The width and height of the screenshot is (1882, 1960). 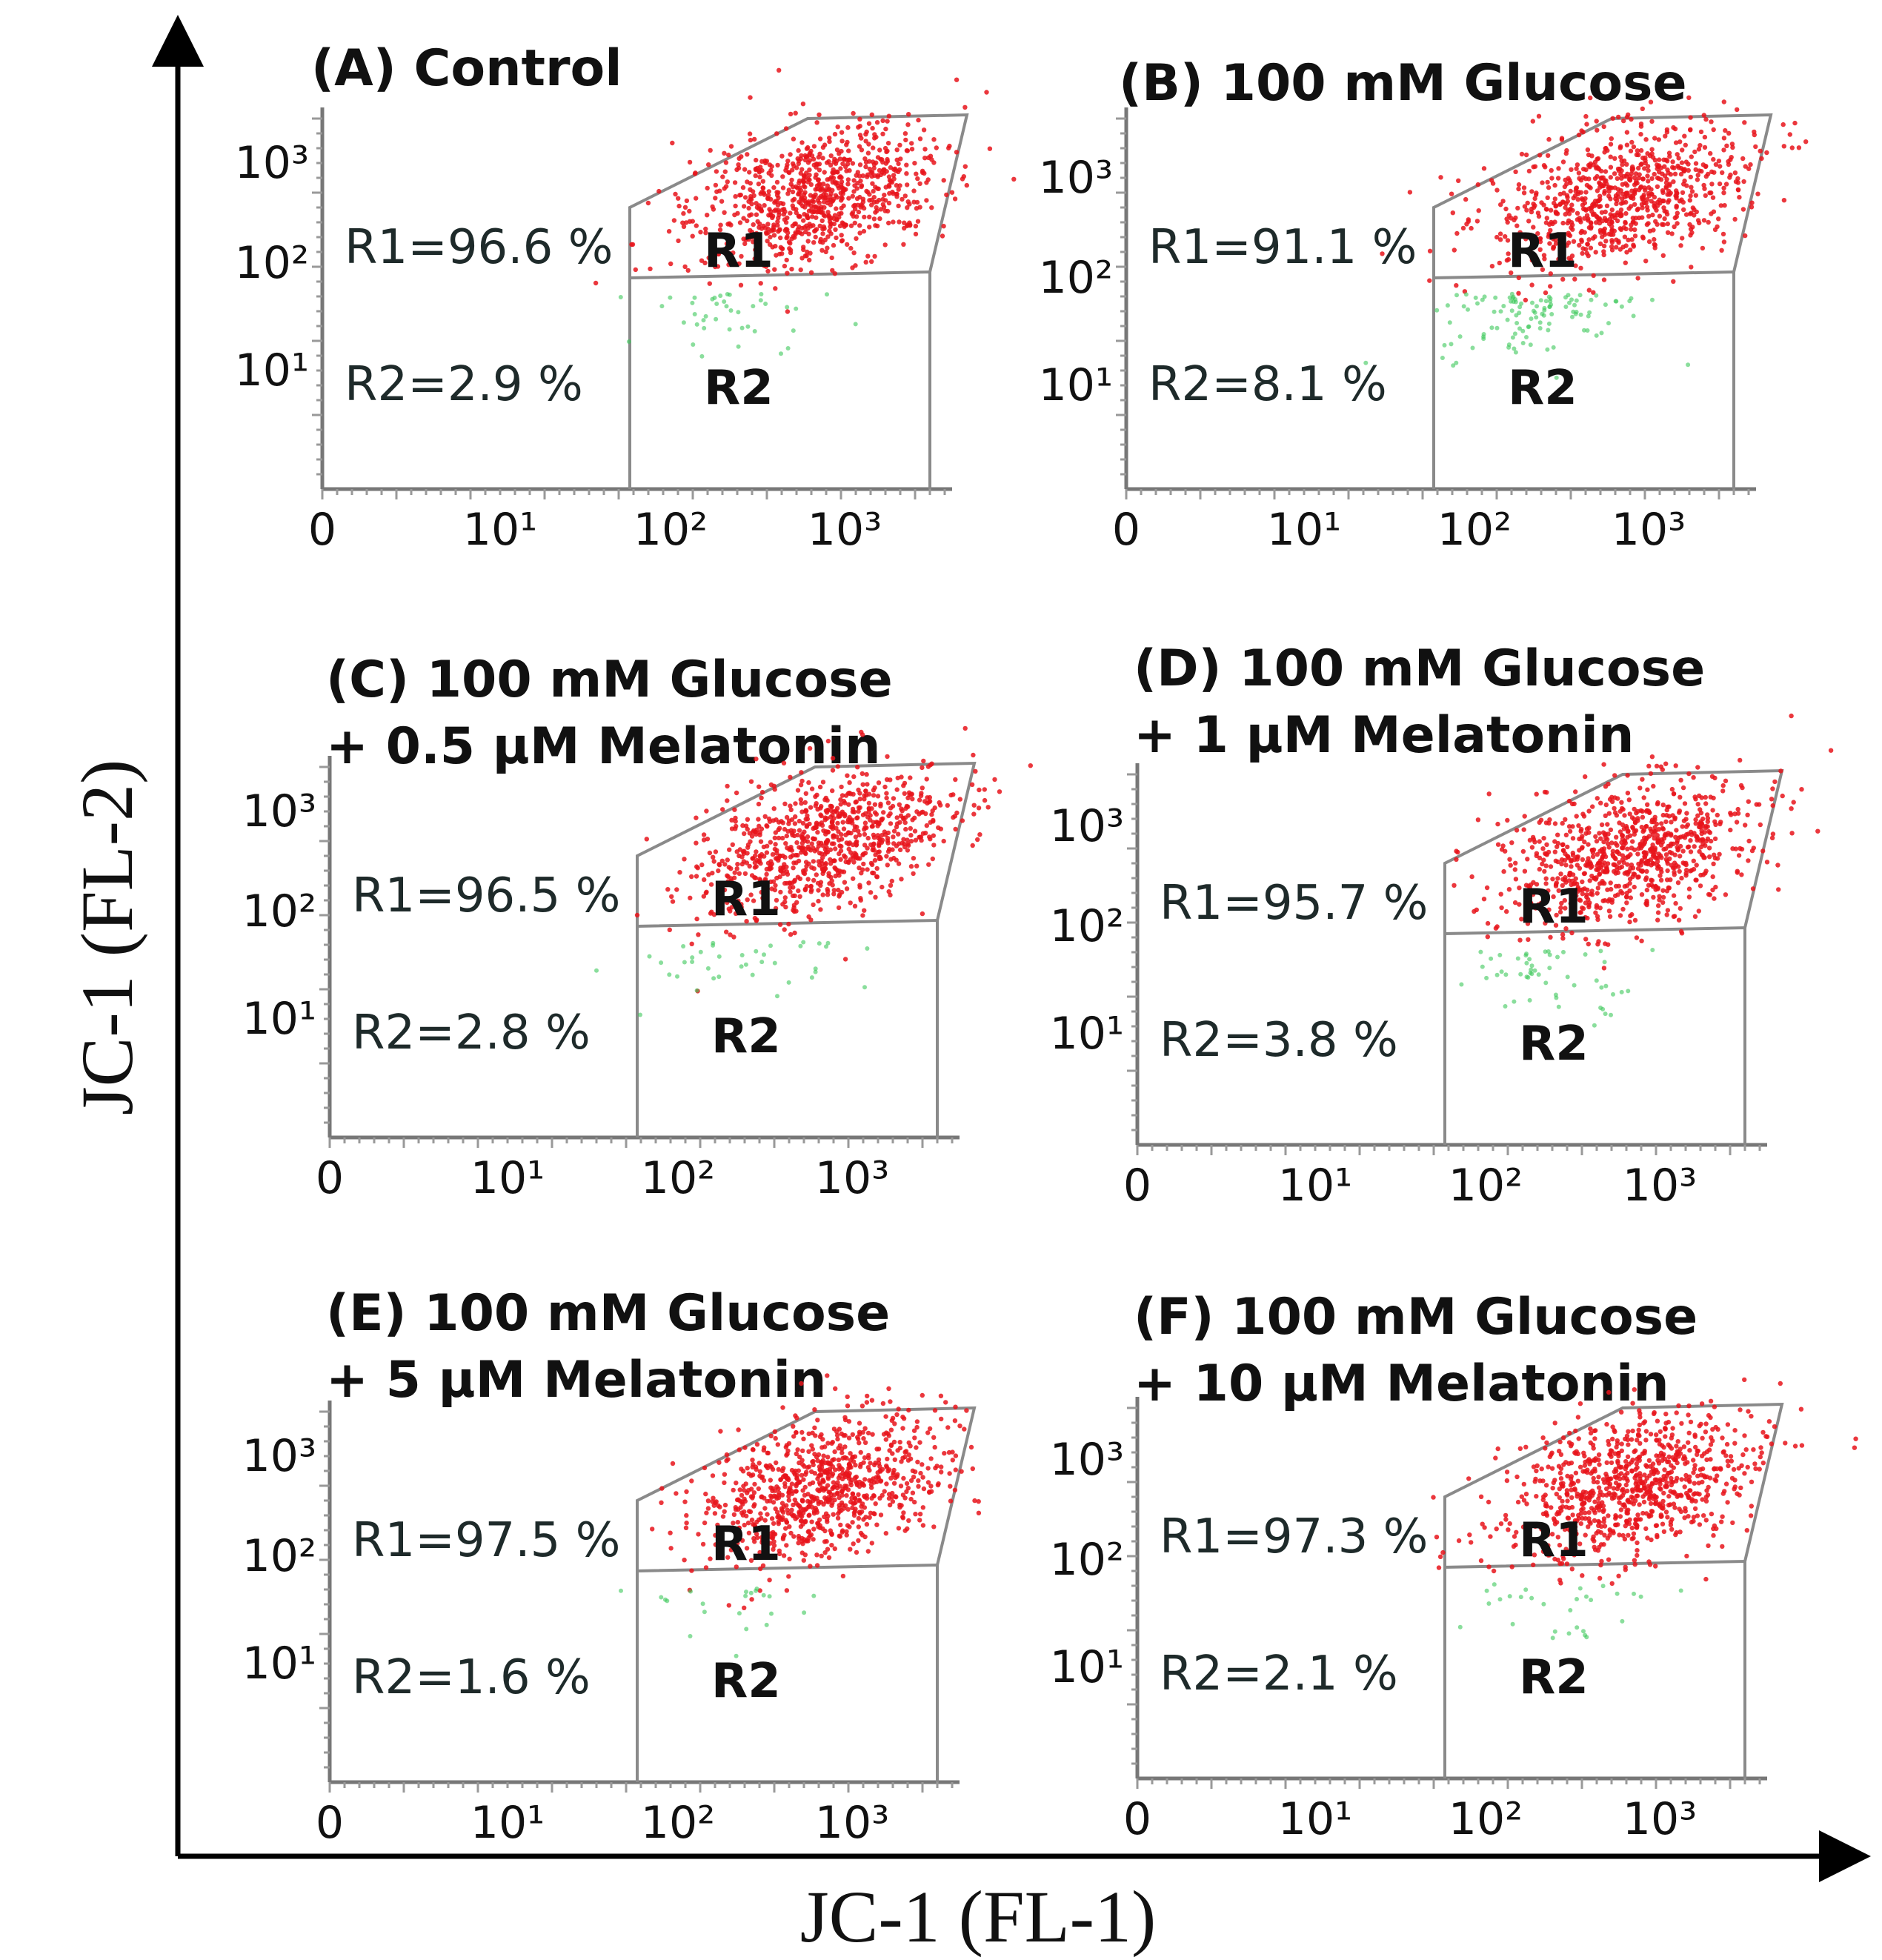 I want to click on panel-b-r2-percent: R2=8.1 %, so click(x=1267, y=384).